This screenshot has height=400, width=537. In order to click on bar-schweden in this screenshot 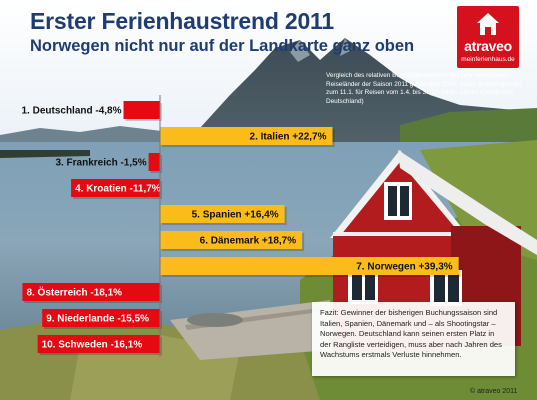, I will do `click(98, 344)`.